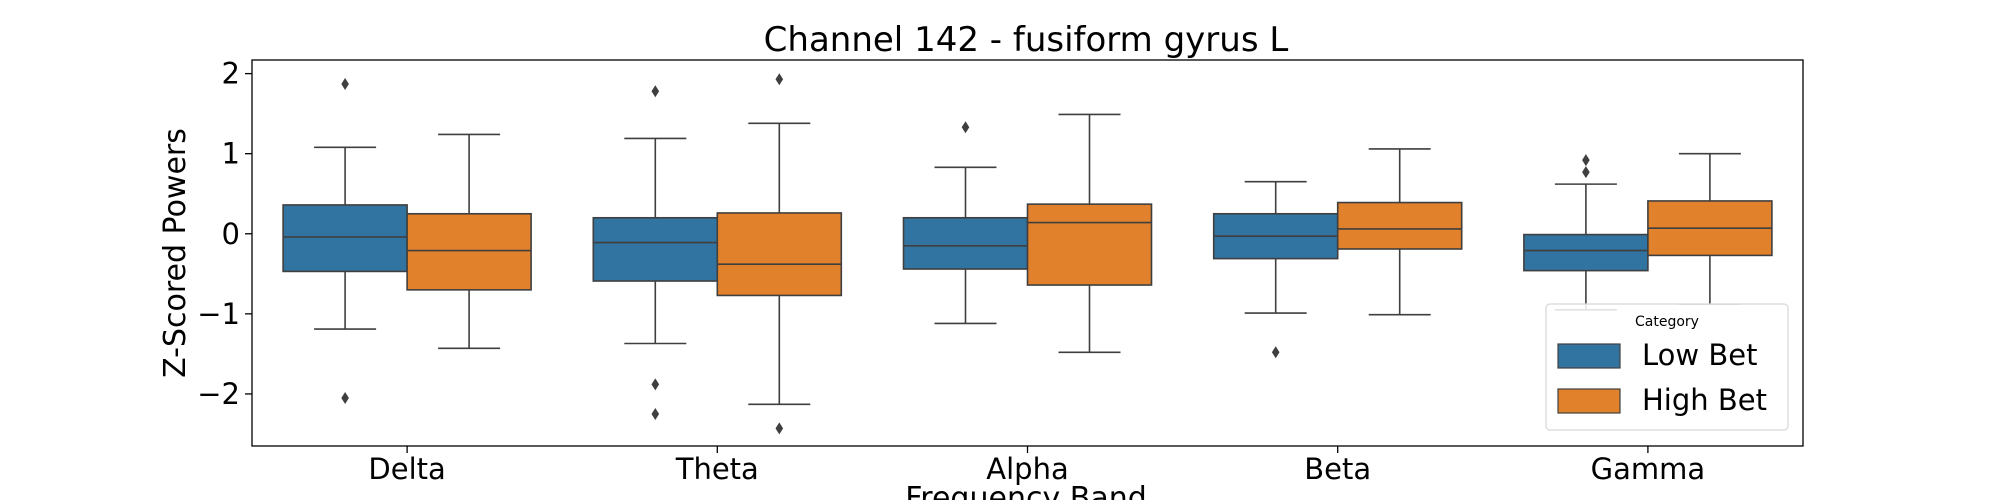 The image size is (2000, 500). Describe the element at coordinates (175, 253) in the screenshot. I see `y-axis-label: Z-Scored Powers` at that location.